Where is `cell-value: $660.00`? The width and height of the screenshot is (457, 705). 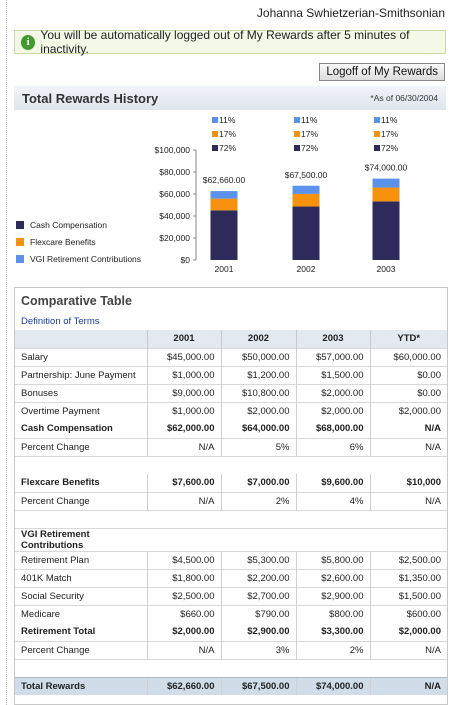
cell-value: $660.00 is located at coordinates (183, 613).